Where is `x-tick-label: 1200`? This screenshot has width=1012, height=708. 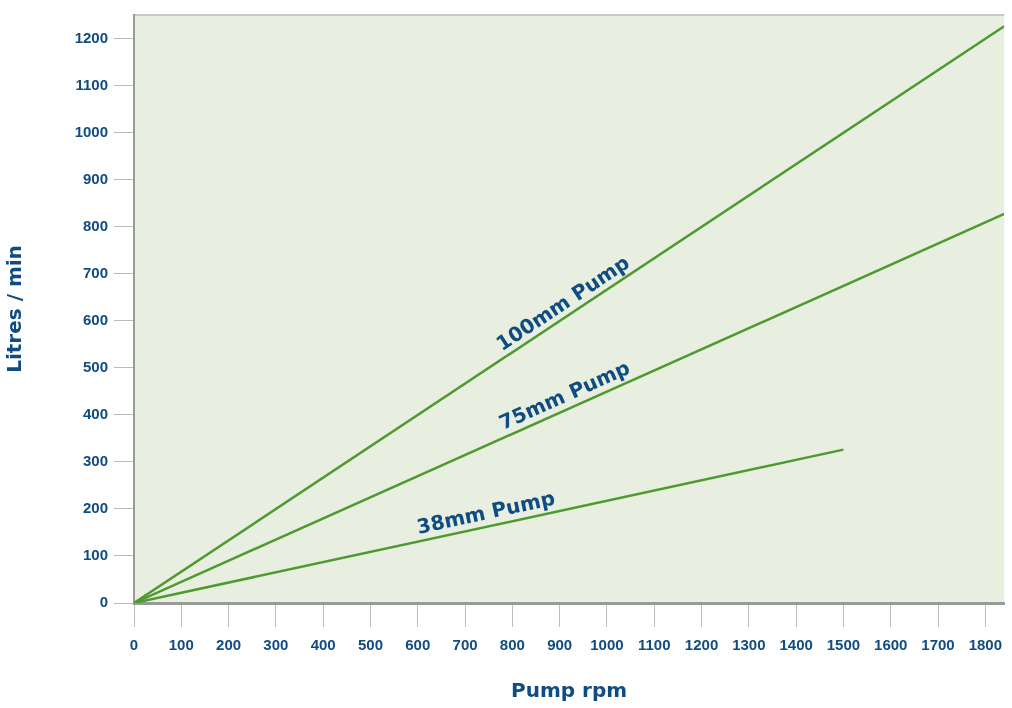 x-tick-label: 1200 is located at coordinates (701, 645).